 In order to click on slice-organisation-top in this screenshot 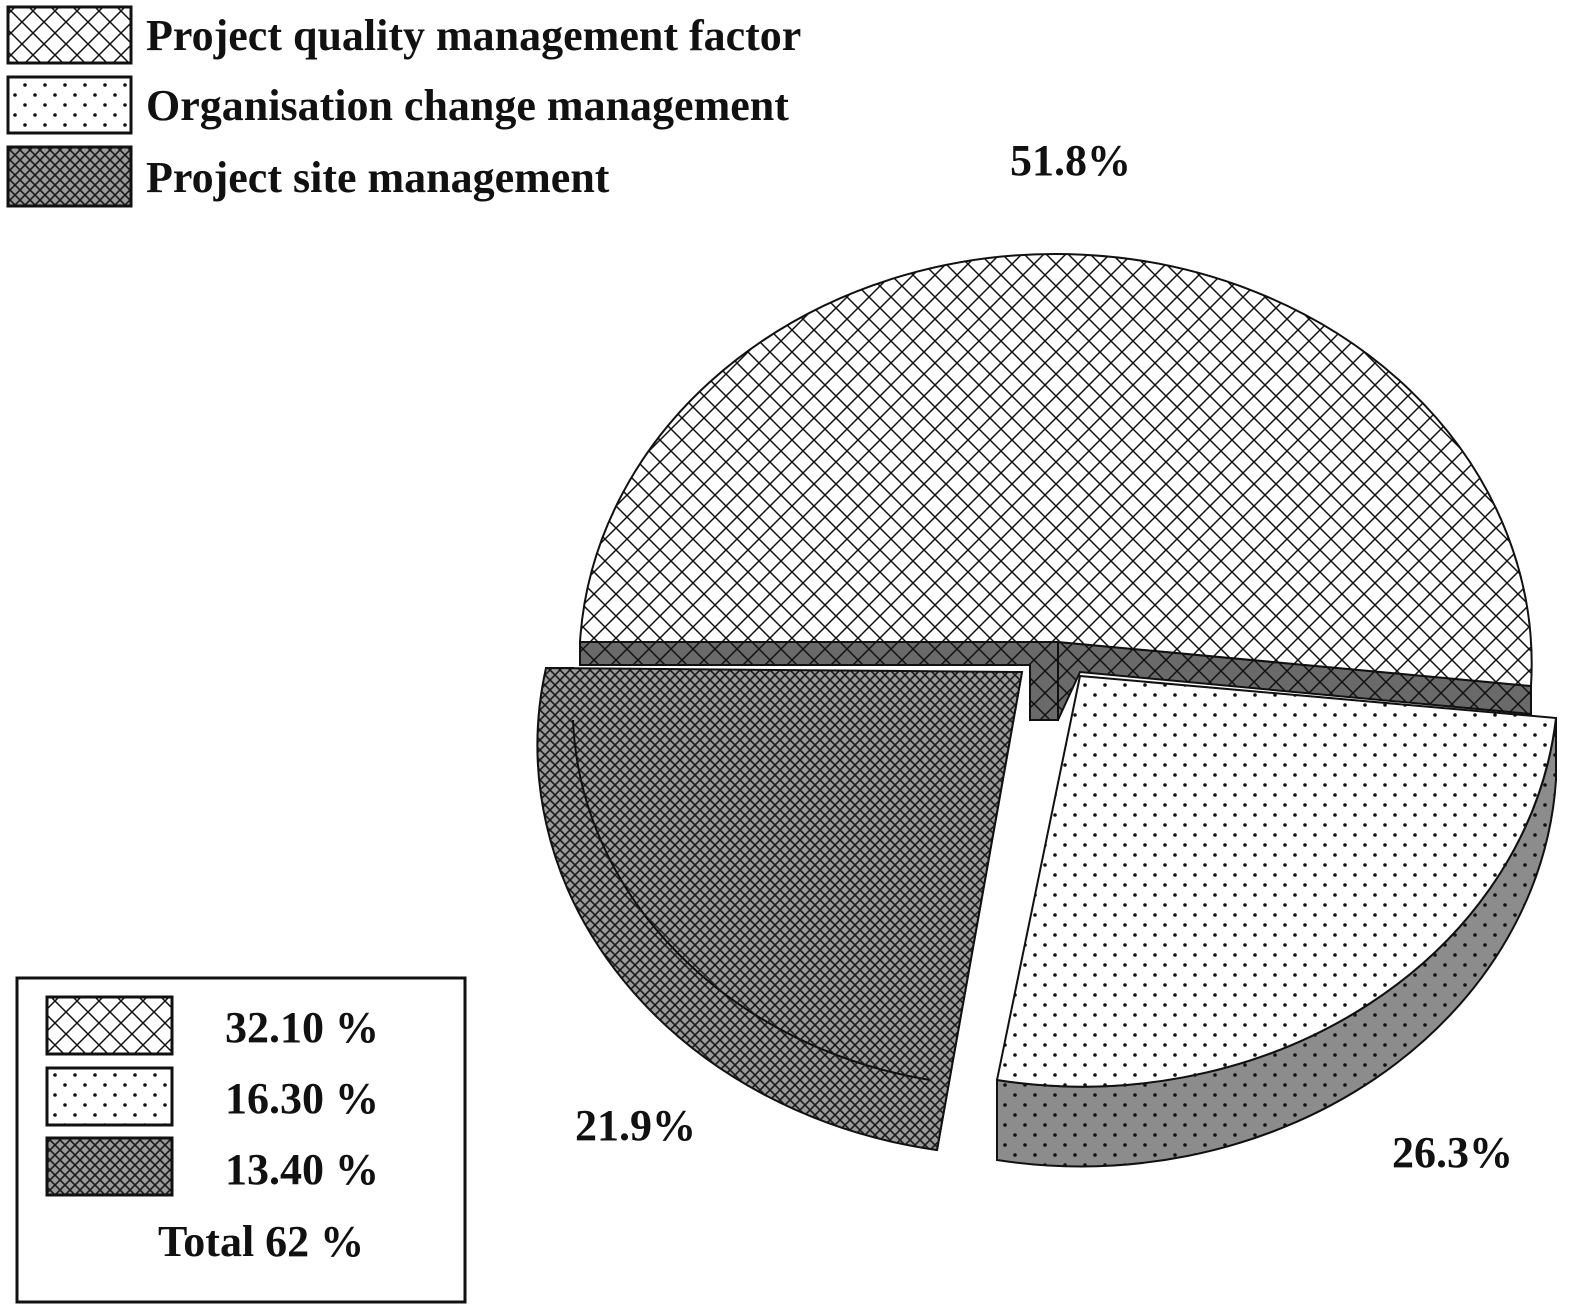, I will do `click(1276, 881)`.